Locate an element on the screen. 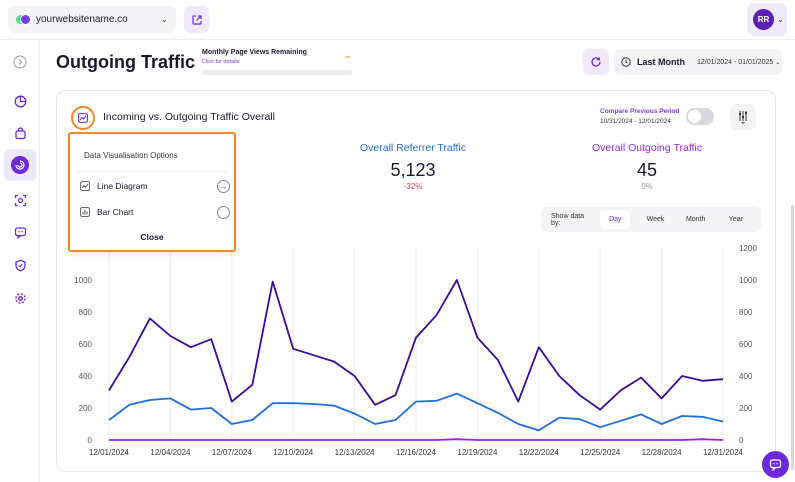 This screenshot has width=795, height=482. user-menu-button: RR ⌄ is located at coordinates (767, 19).